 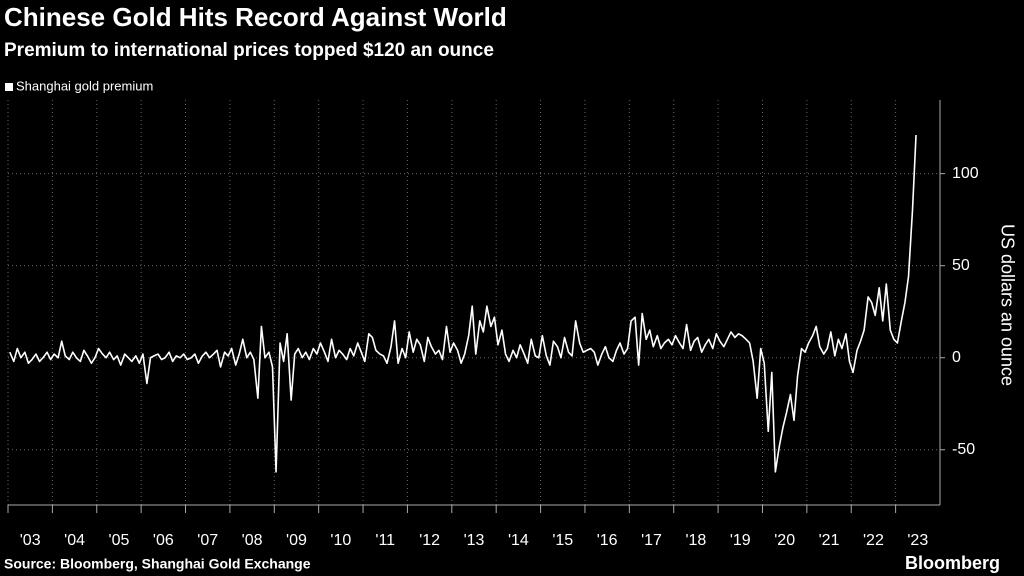 I want to click on y-axis-label: US dollars an ounce, so click(x=1007, y=305).